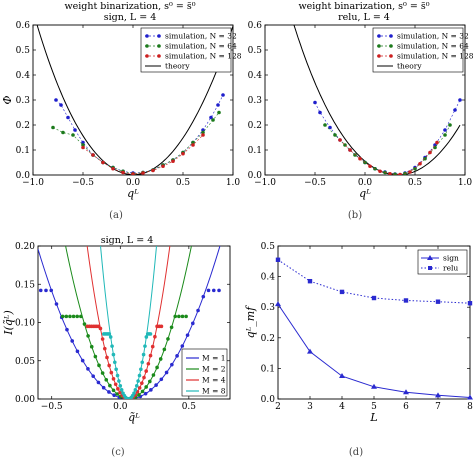 The width and height of the screenshot is (474, 464). I want to click on y-tick-label: 0.5, so click(23, 51).